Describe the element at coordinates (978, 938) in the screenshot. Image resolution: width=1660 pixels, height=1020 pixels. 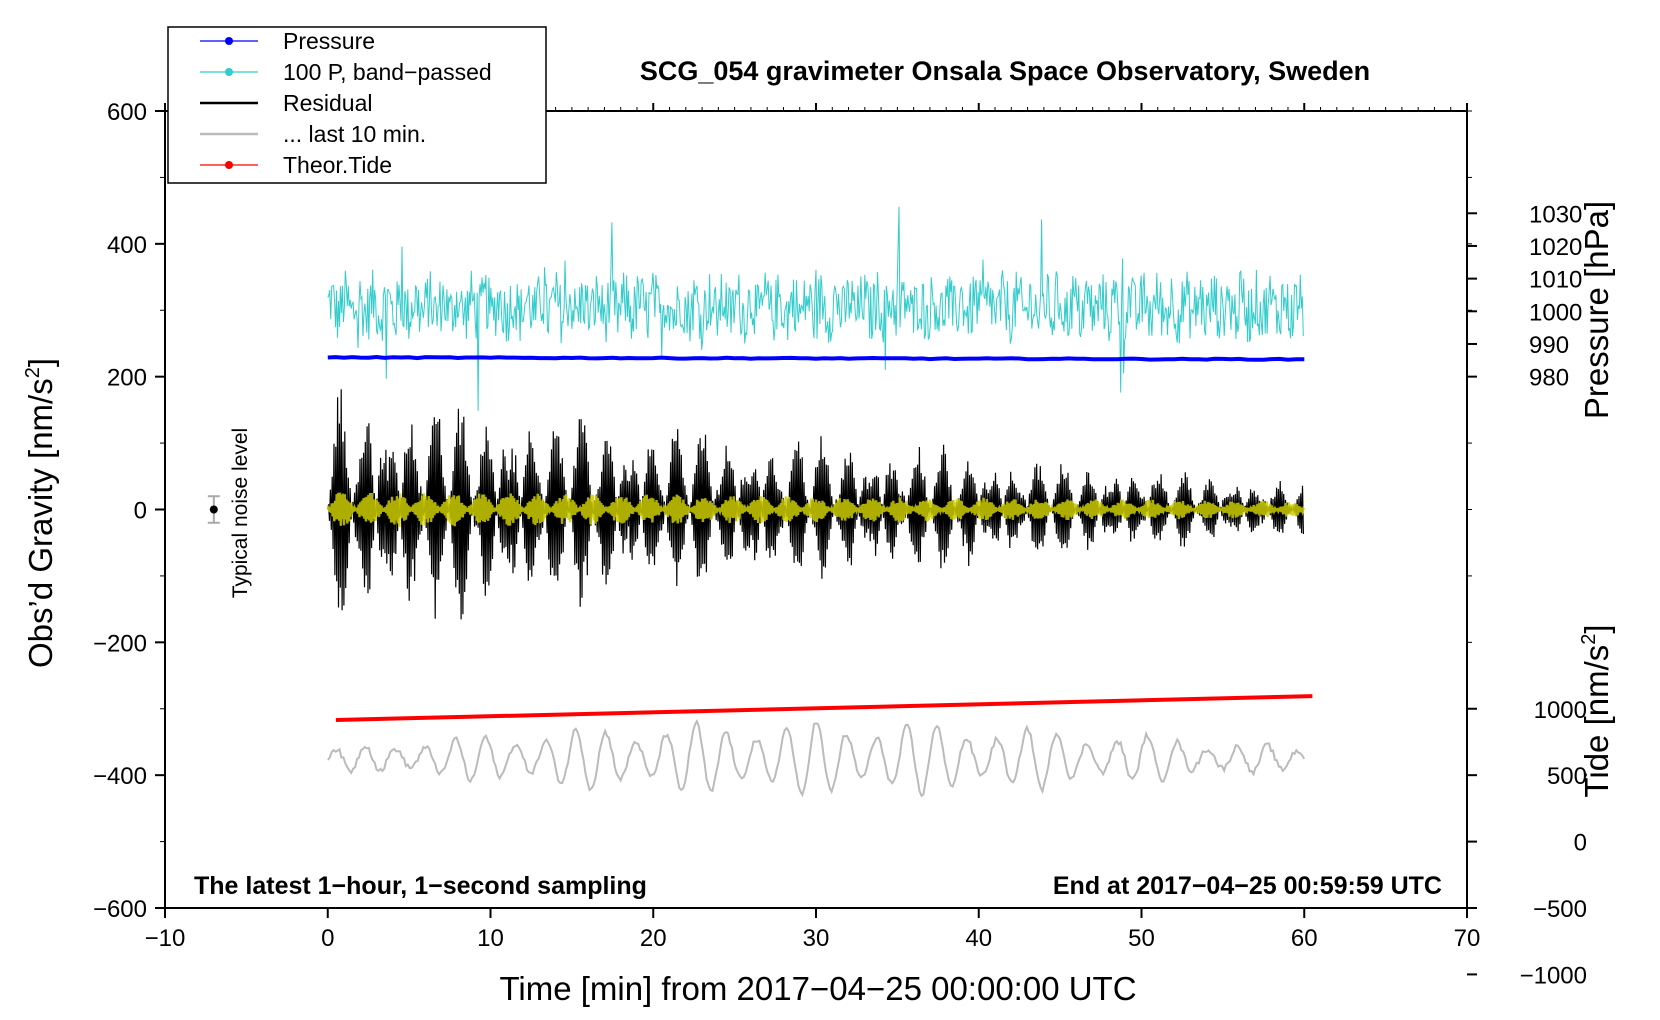
I see `x-tick-label: 40` at that location.